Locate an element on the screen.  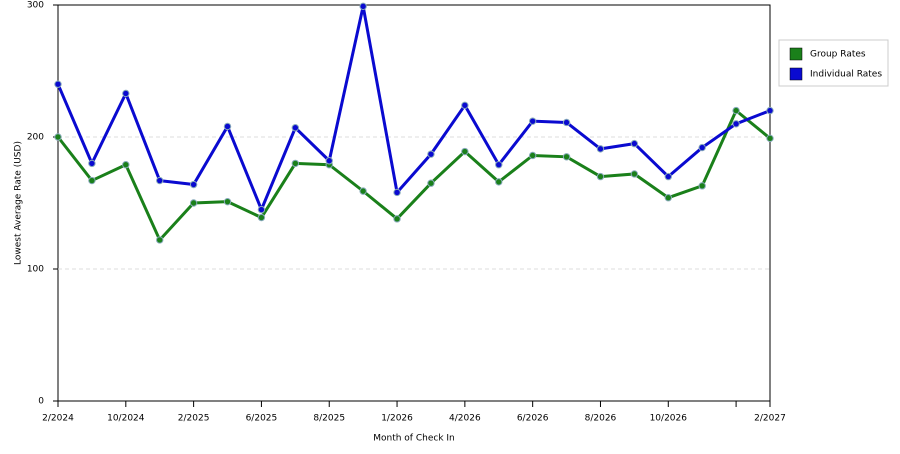
x-tick-label: 8/2025 is located at coordinates (329, 419).